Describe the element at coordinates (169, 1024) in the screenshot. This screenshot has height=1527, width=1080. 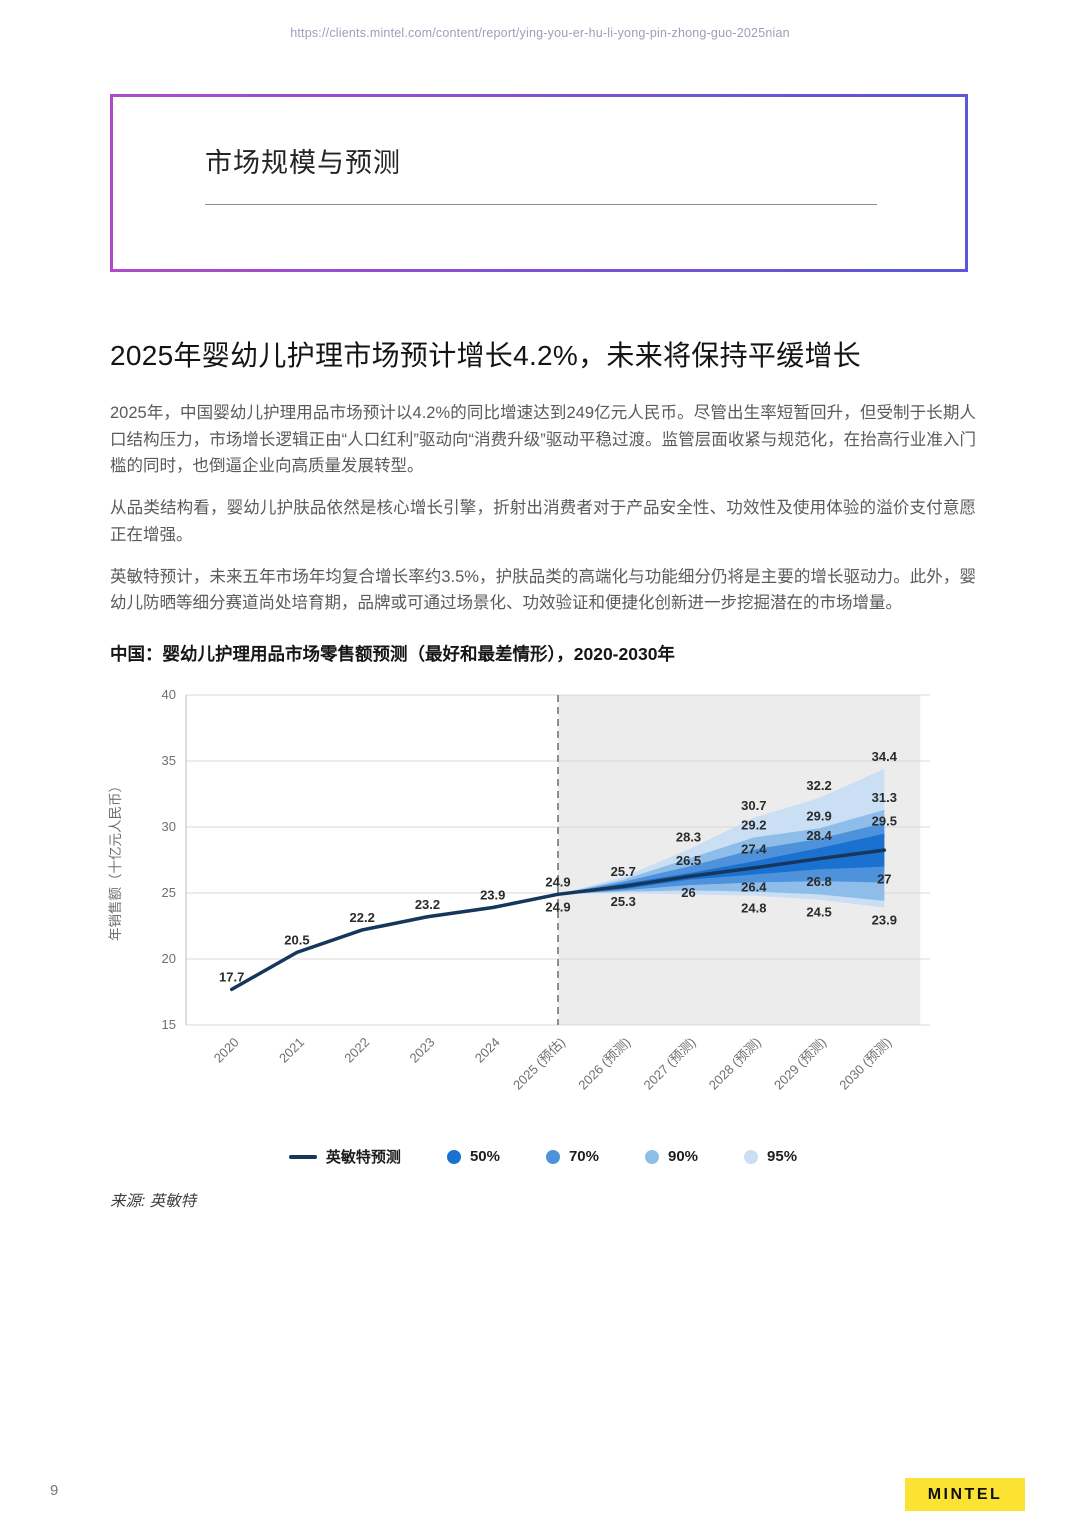
I see `y-tick-label: 15` at that location.